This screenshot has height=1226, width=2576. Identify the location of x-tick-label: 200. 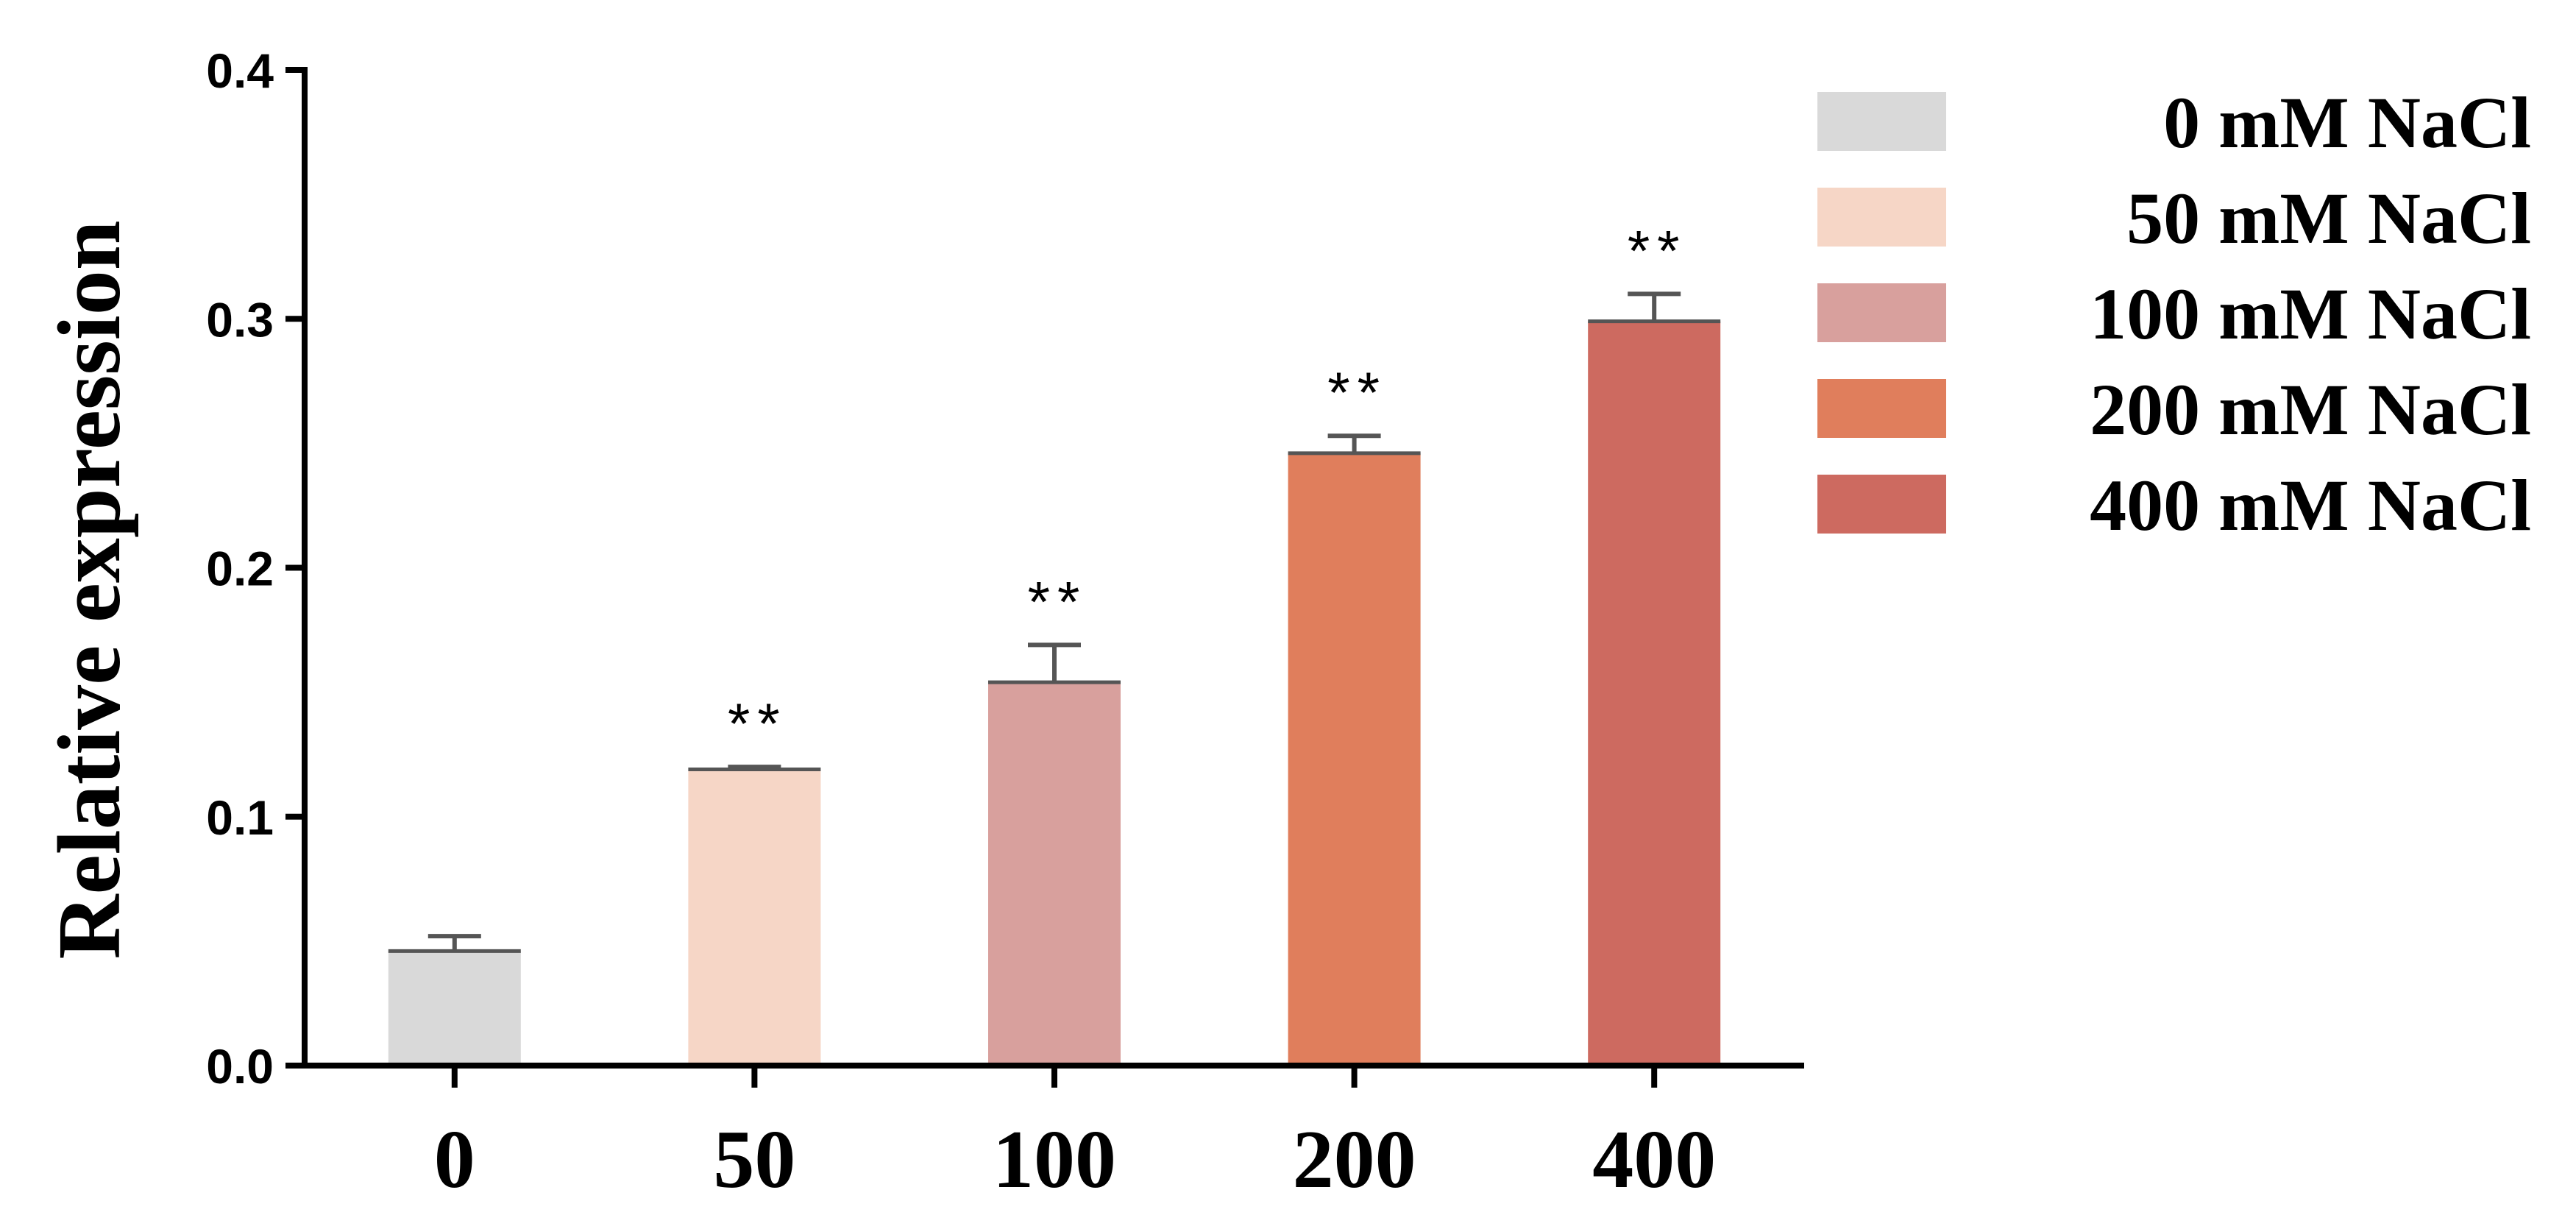
(1354, 1159).